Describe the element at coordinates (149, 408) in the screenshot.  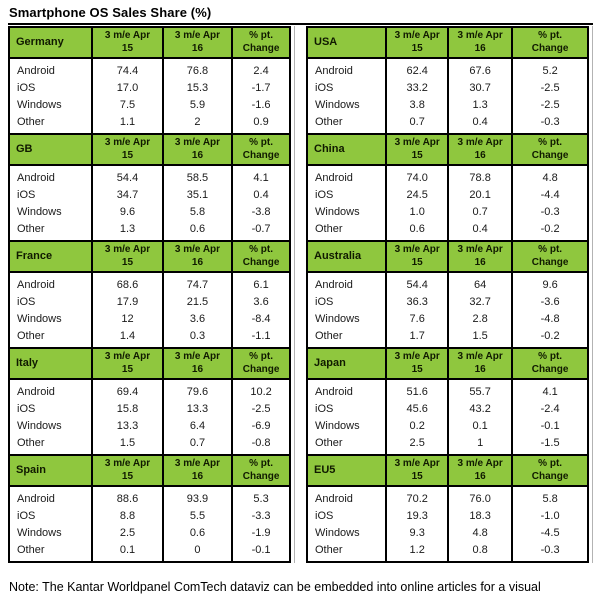
I see `table-row: iOS 15.8 13.3 -2.5` at that location.